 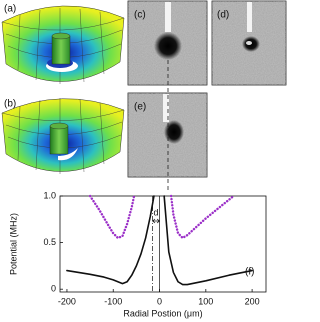 I want to click on panel-label: (d), so click(x=223, y=15).